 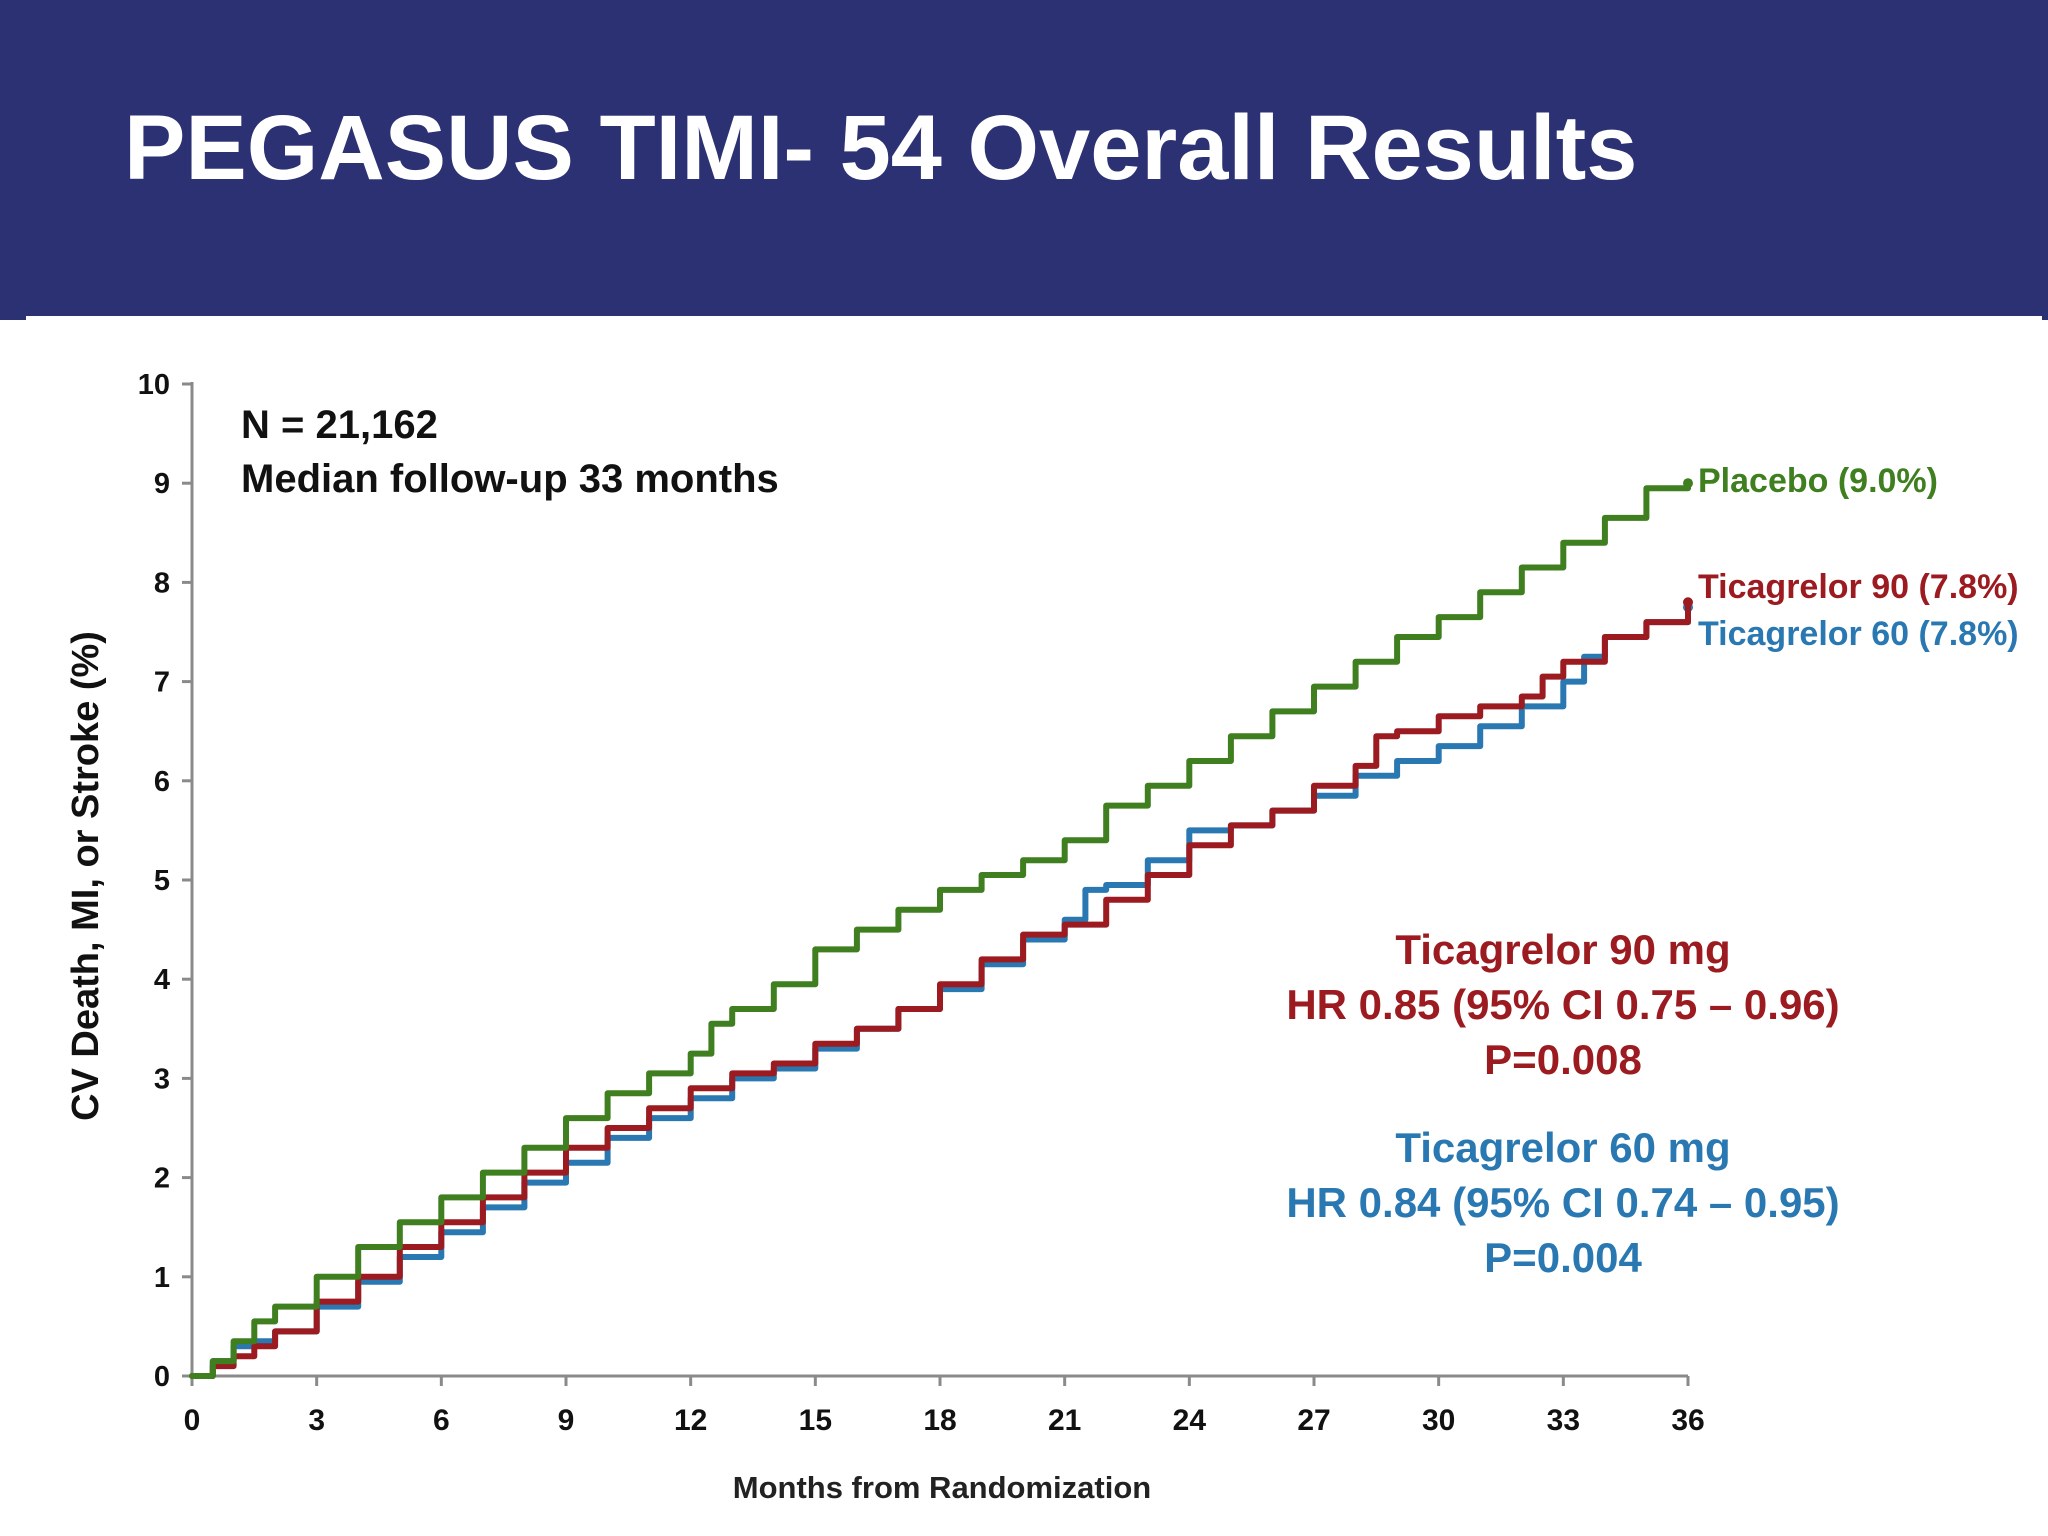 I want to click on y-tick-label: 4, so click(x=162, y=980).